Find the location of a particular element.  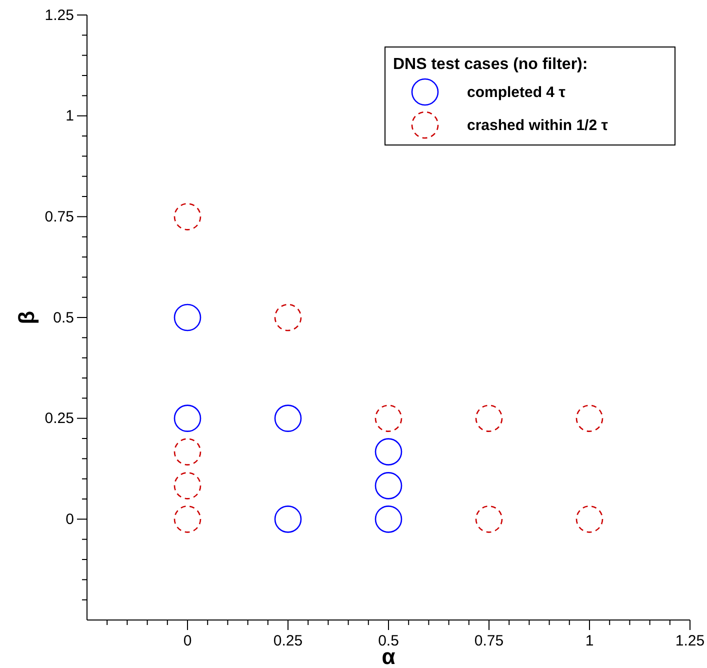

x-tick-label: 0.5 is located at coordinates (388, 641).